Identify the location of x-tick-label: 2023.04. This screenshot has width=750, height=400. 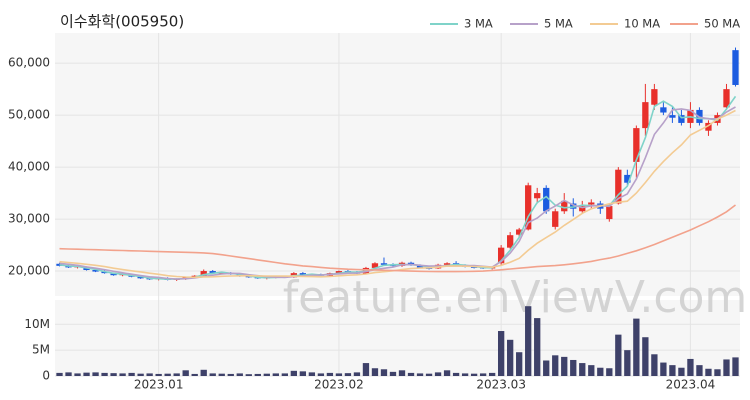
(691, 385).